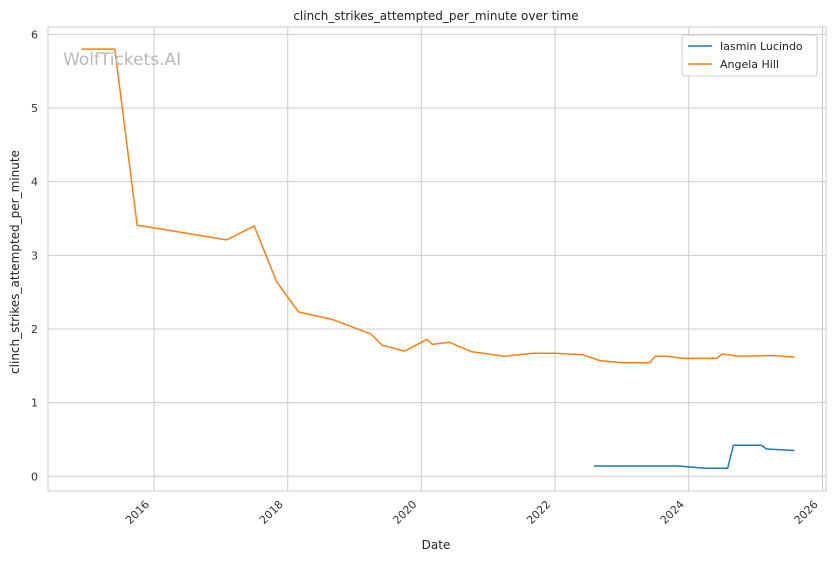 This screenshot has height=561, width=839. What do you see at coordinates (472, 512) in the screenshot?
I see `x-axis-ticks: 2016 2018 2020 2022 2024 2026` at bounding box center [472, 512].